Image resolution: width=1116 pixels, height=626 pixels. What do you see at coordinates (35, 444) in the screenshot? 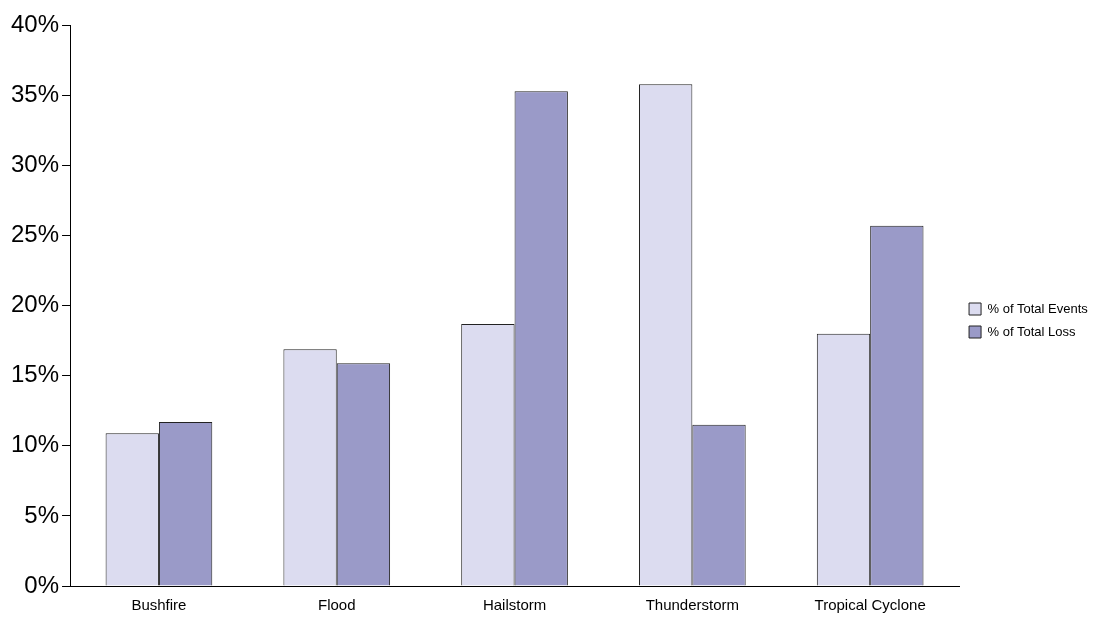
I see `y-tick-label: 10%` at bounding box center [35, 444].